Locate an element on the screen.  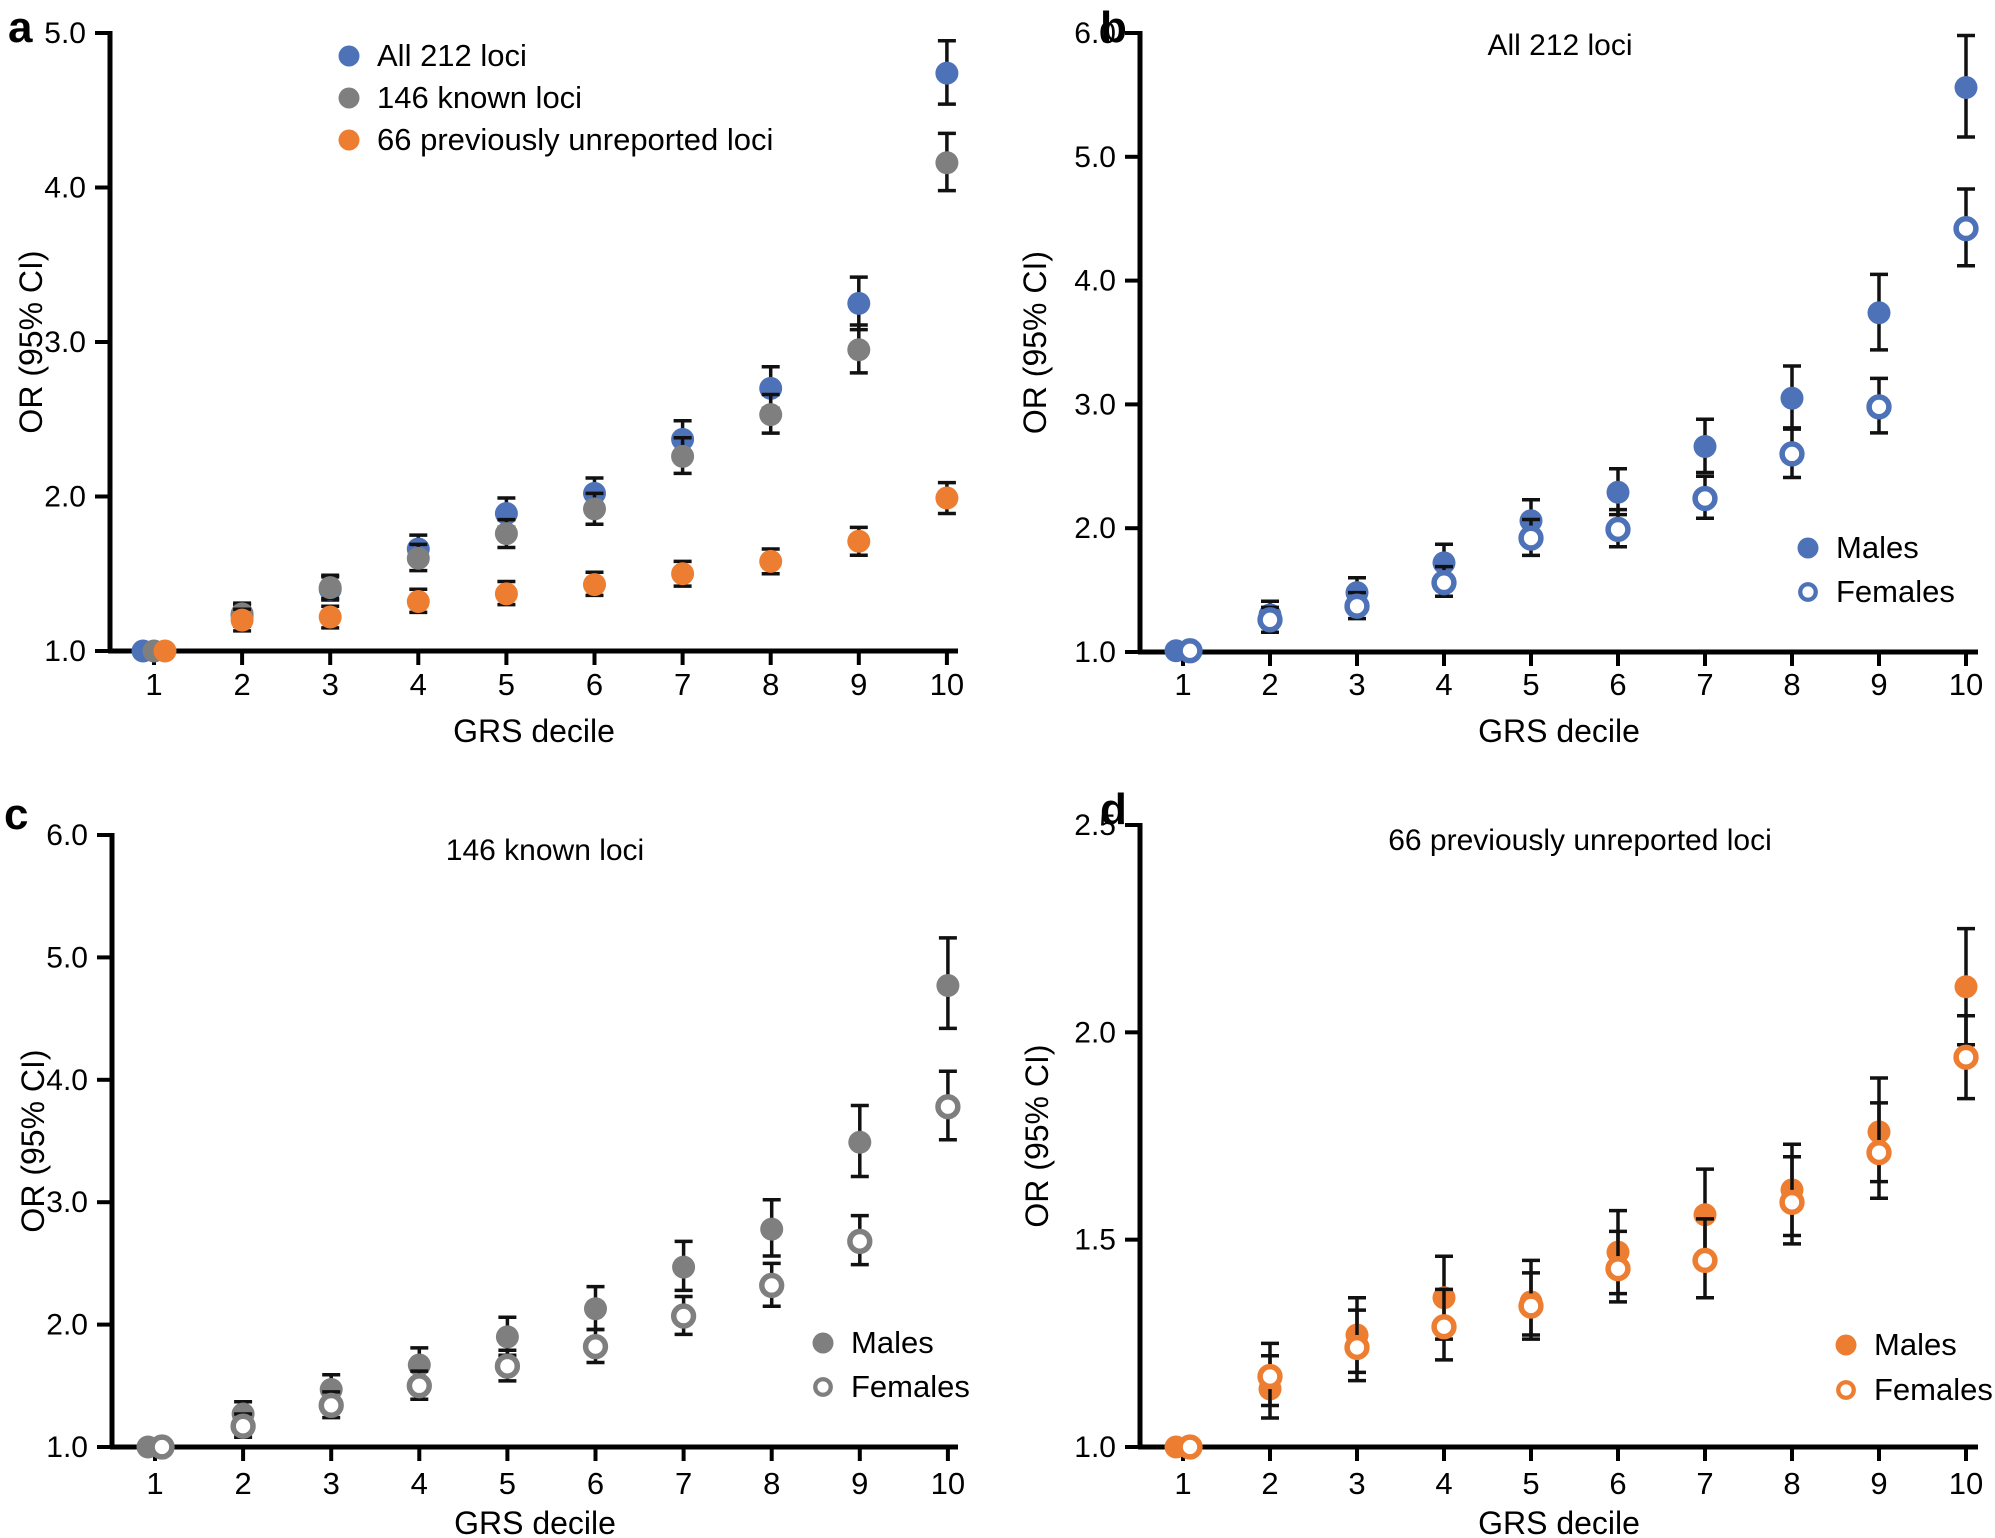
y-tick-label: 1.5 is located at coordinates (1095, 1240).